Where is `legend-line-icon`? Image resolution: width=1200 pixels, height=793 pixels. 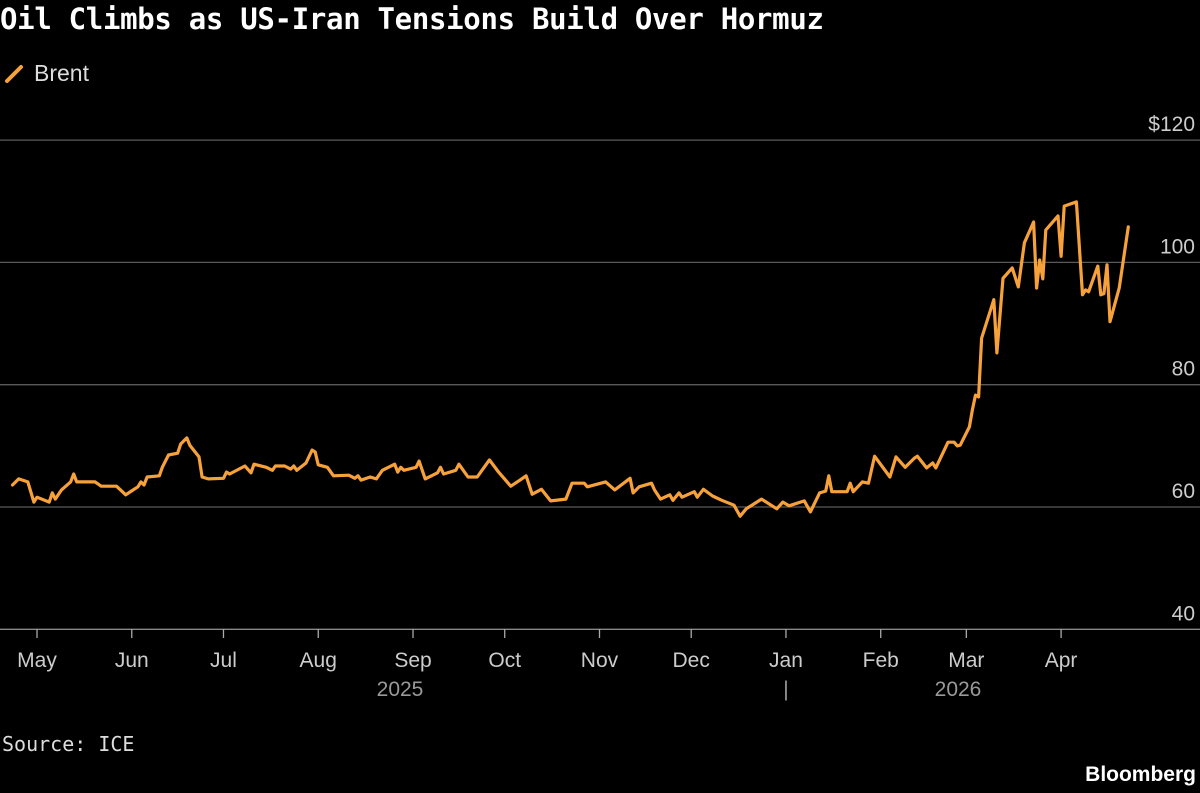
legend-line-icon is located at coordinates (14, 73).